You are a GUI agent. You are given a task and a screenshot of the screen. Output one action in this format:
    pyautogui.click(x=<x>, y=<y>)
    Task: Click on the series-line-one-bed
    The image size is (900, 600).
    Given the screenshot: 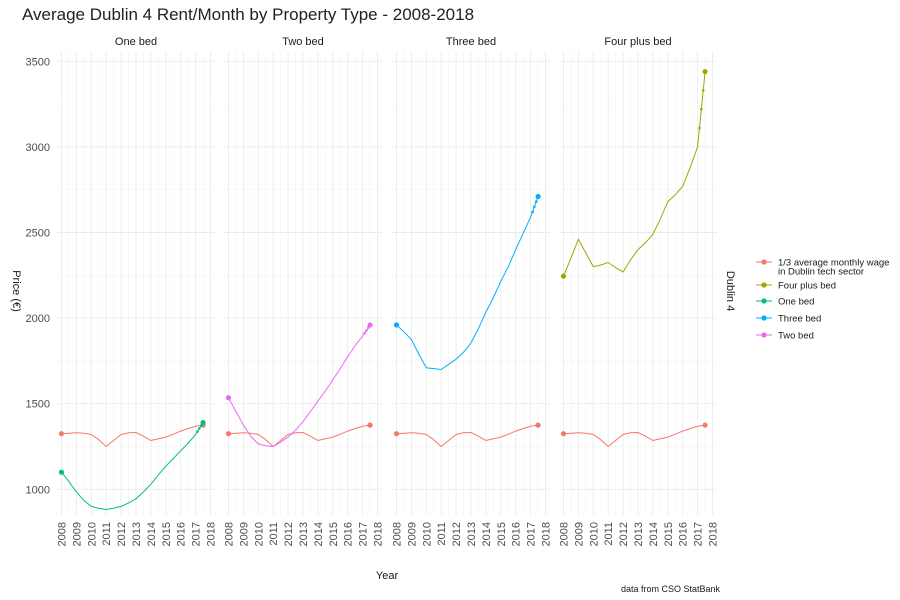 What is the action you would take?
    pyautogui.click(x=132, y=466)
    